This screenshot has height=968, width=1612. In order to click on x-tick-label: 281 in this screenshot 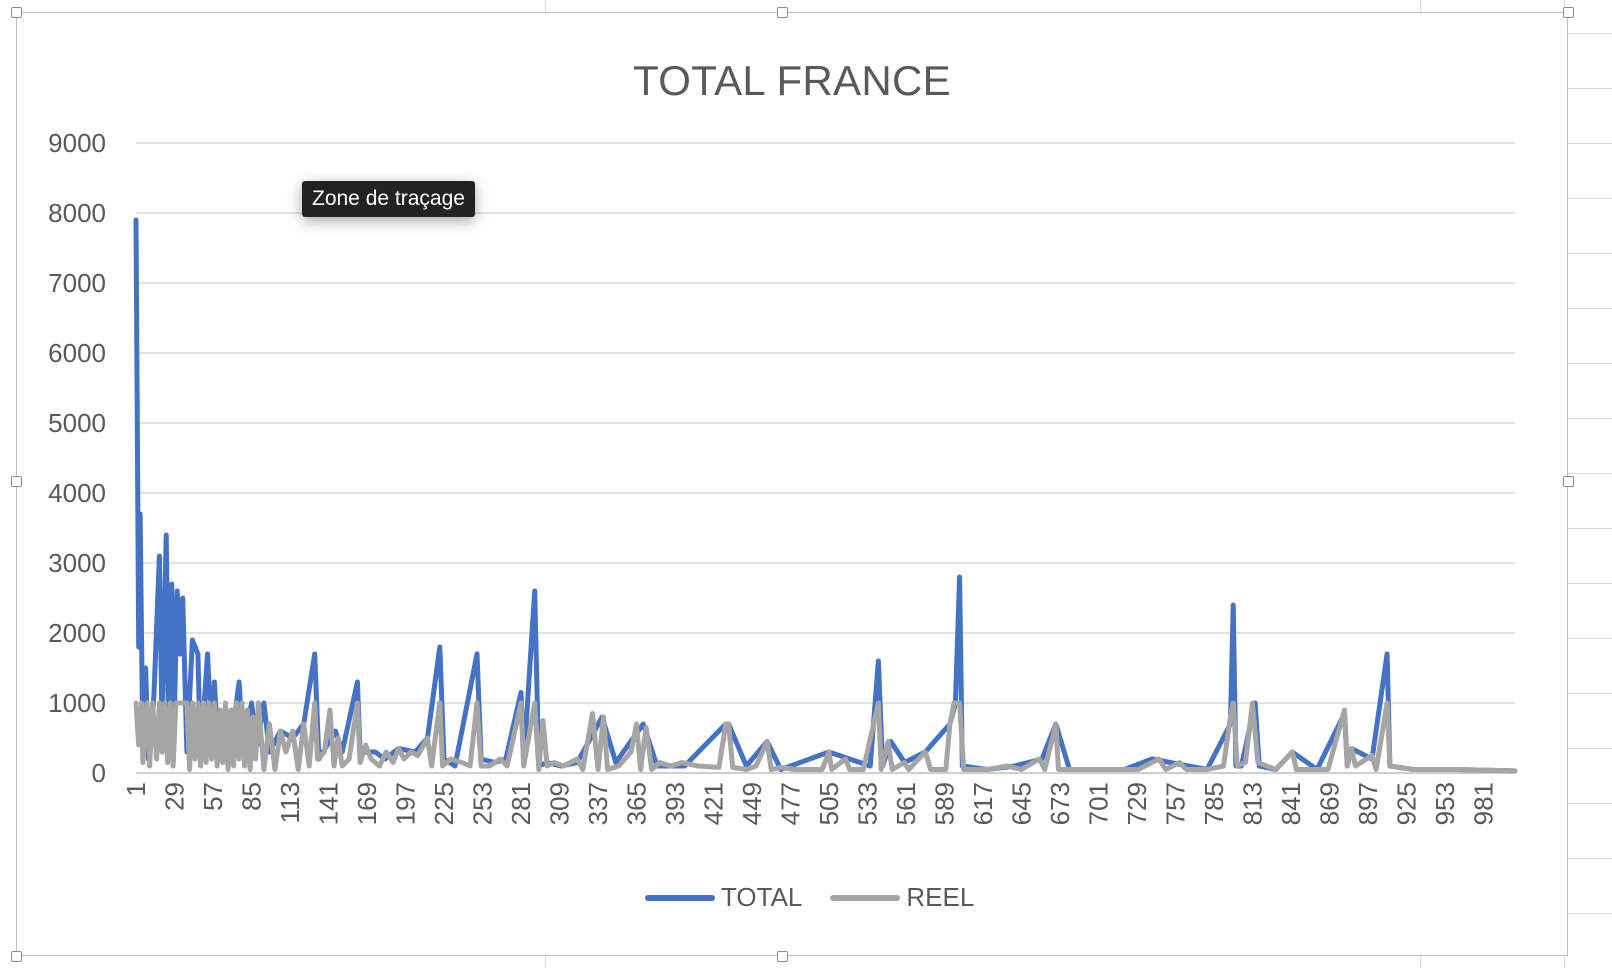, I will do `click(521, 803)`.